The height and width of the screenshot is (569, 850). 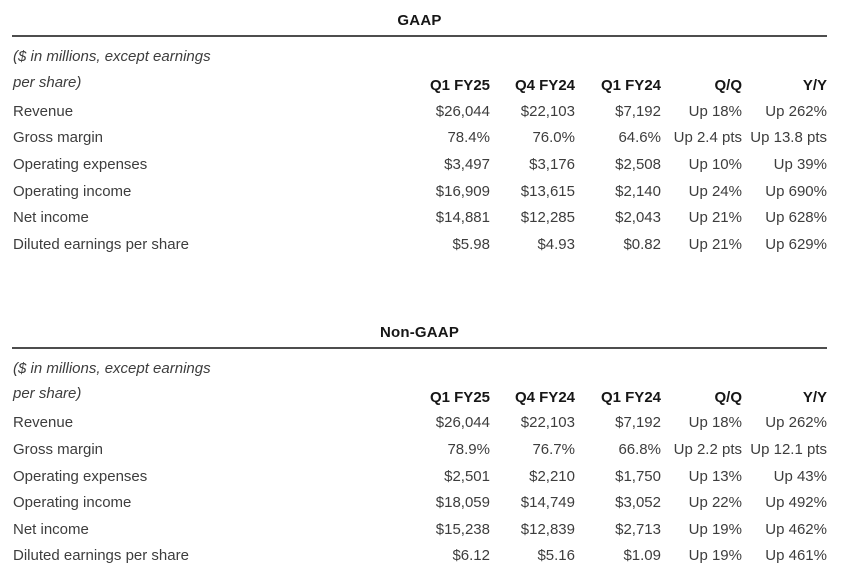 I want to click on row-value: $12,285, so click(x=547, y=218).